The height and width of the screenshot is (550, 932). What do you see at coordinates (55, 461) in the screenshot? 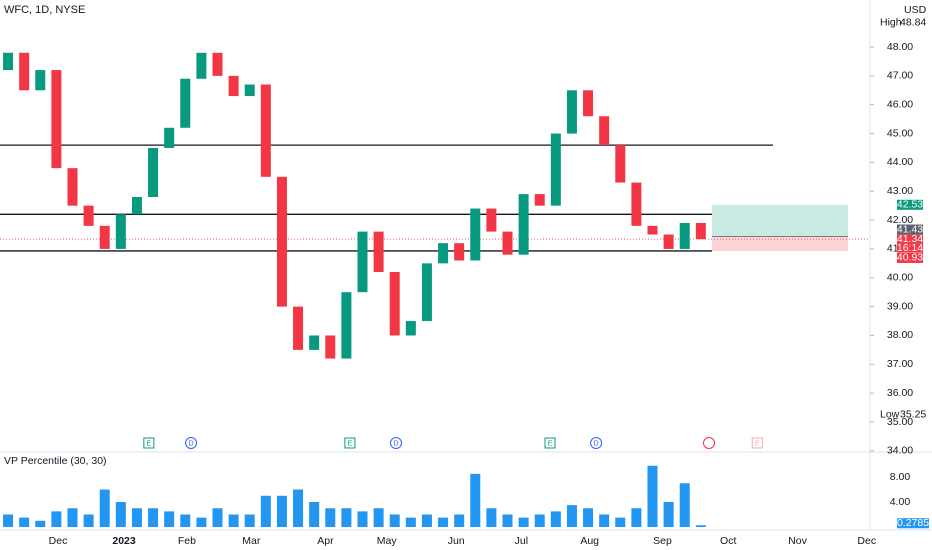
I see `indicator-title: VP Percentile (30, 30)` at bounding box center [55, 461].